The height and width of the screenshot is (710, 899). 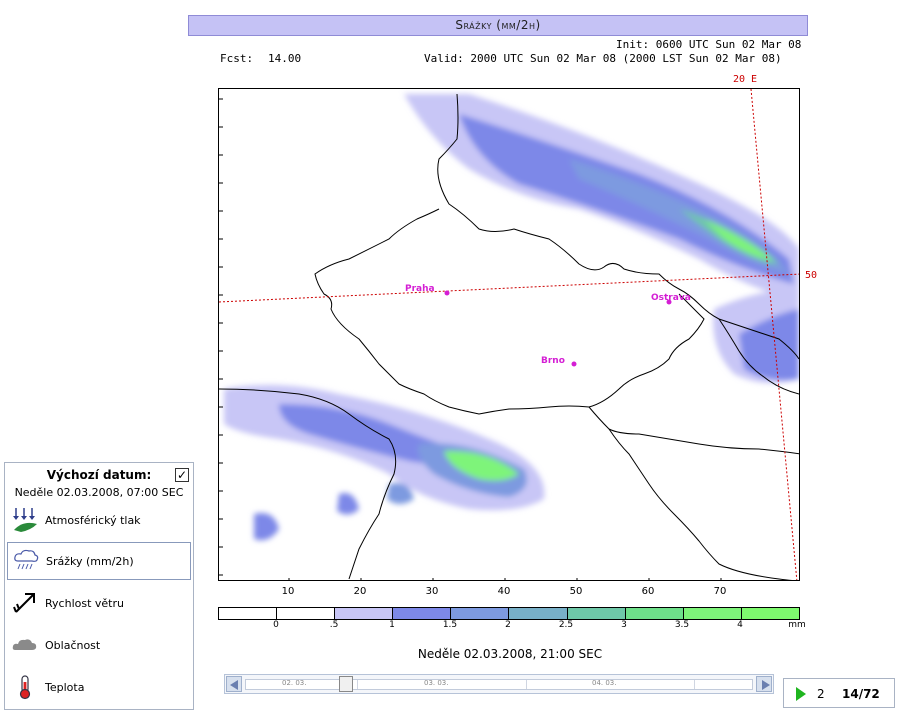 I want to click on layer-pressure: Atmosférický tlak, so click(x=99, y=520).